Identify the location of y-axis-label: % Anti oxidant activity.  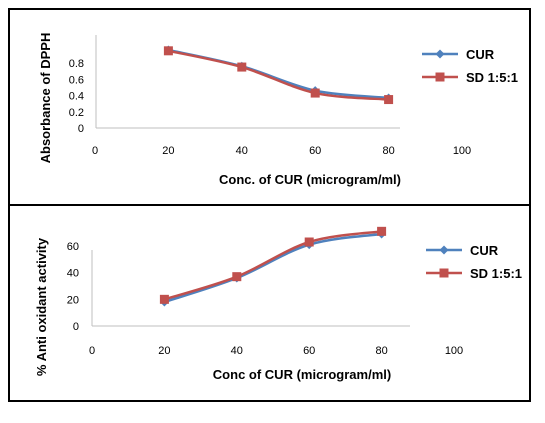
(41, 306).